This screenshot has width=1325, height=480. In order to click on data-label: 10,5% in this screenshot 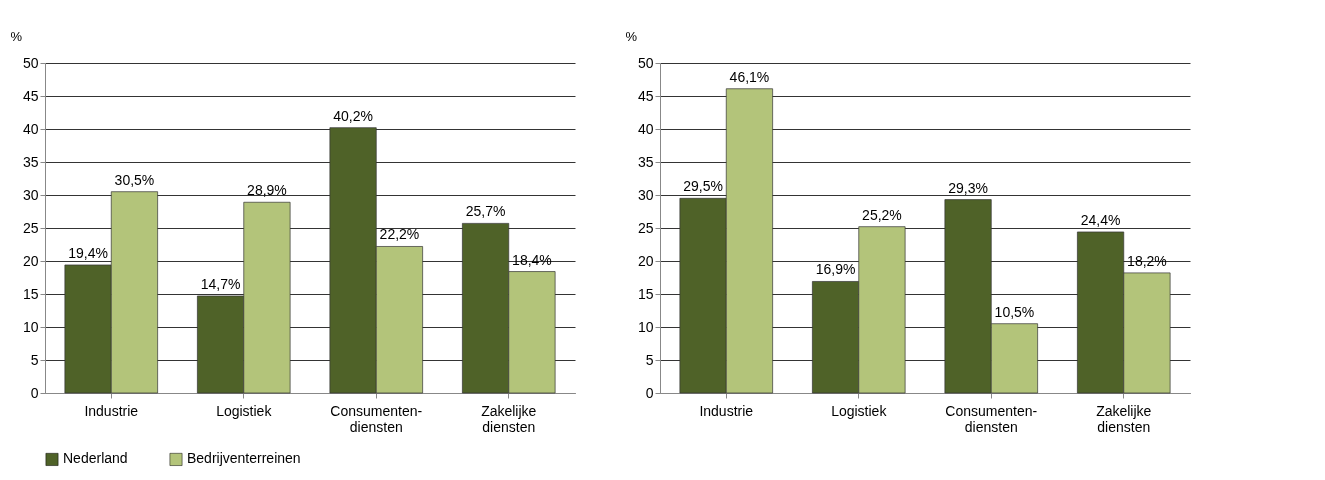, I will do `click(1014, 311)`.